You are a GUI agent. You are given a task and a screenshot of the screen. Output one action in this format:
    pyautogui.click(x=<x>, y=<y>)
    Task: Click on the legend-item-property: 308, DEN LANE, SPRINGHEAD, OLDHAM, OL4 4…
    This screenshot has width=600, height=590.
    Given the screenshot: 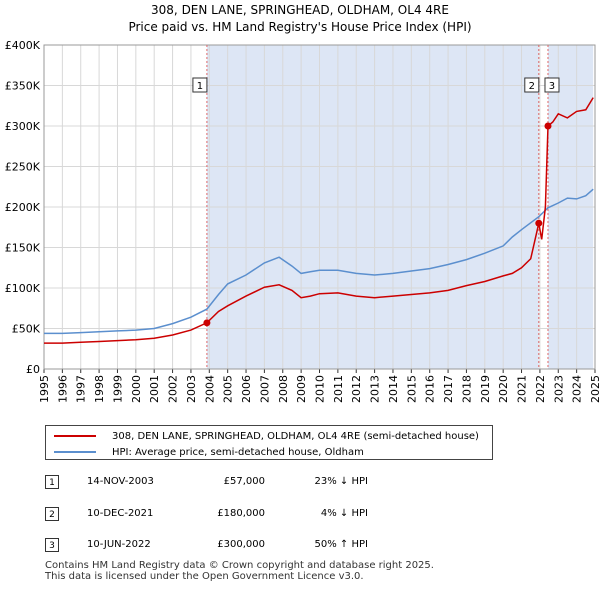 What is the action you would take?
    pyautogui.click(x=266, y=436)
    